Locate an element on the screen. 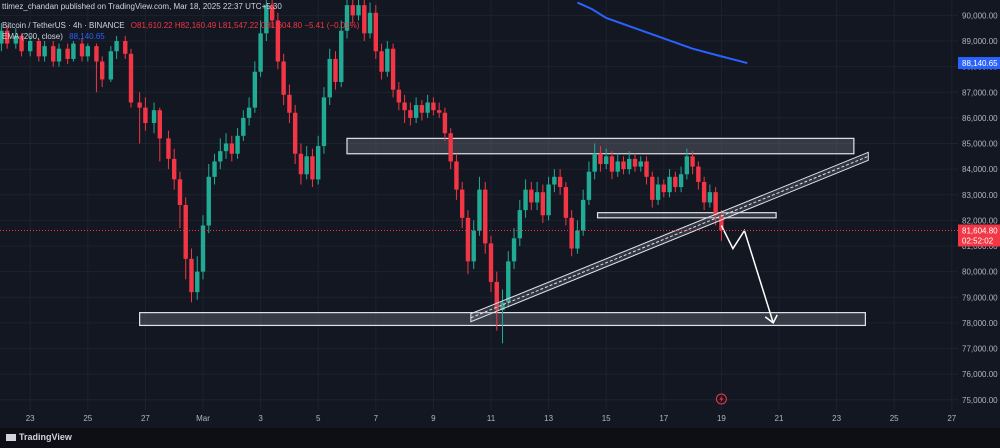 The image size is (1000, 448). time-tick-label: 19 is located at coordinates (721, 418).